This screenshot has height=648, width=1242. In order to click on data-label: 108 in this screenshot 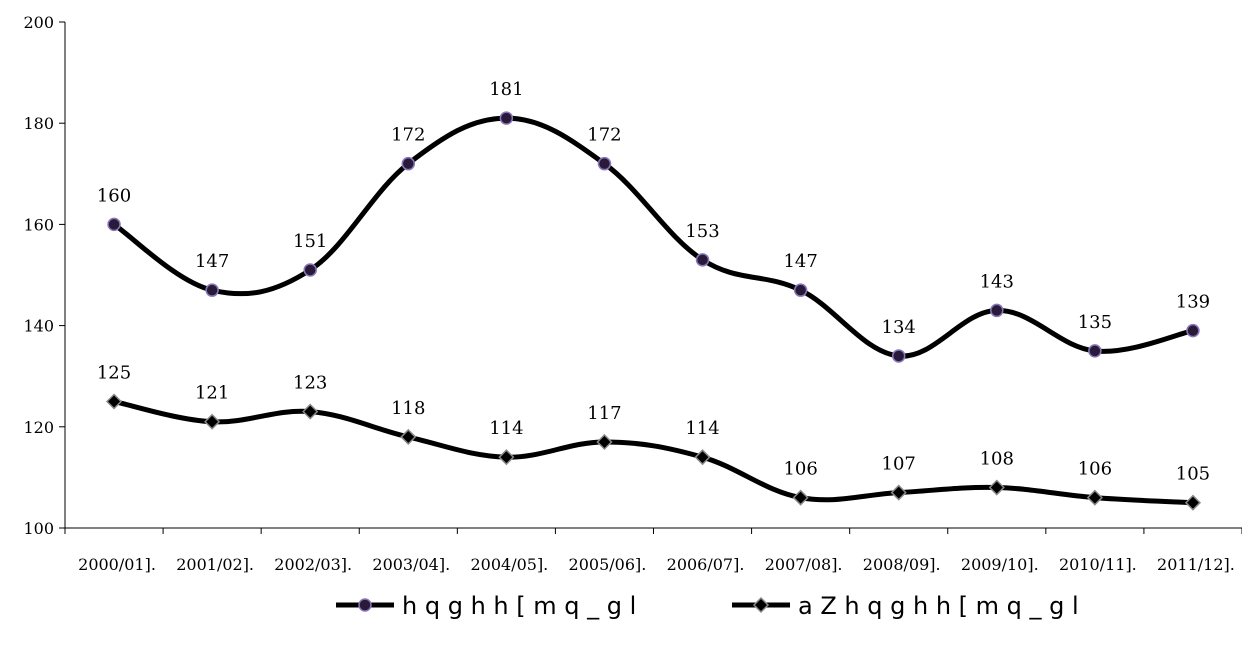, I will do `click(997, 459)`.